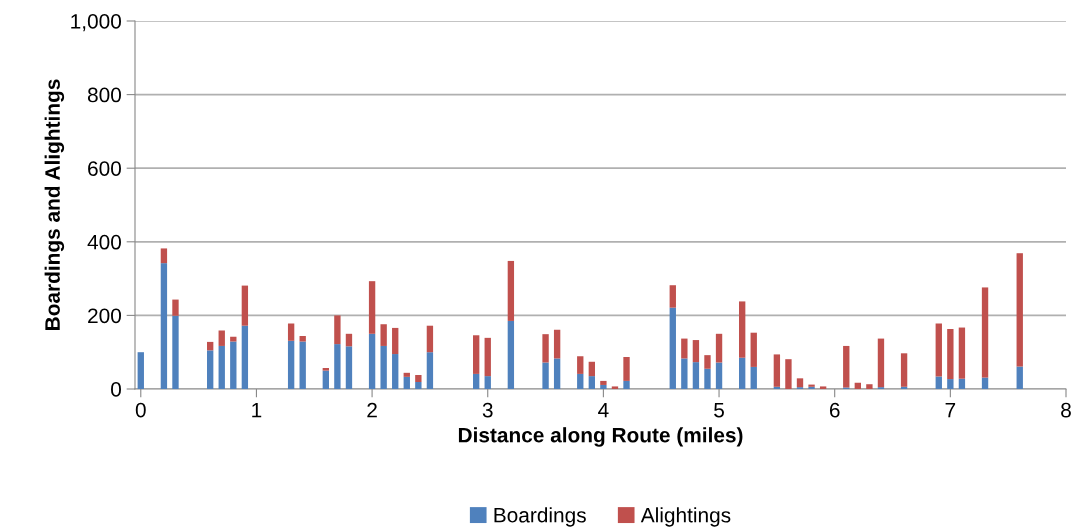 The width and height of the screenshot is (1071, 529). Describe the element at coordinates (140, 410) in the screenshot. I see `x-tick-label: 0` at that location.